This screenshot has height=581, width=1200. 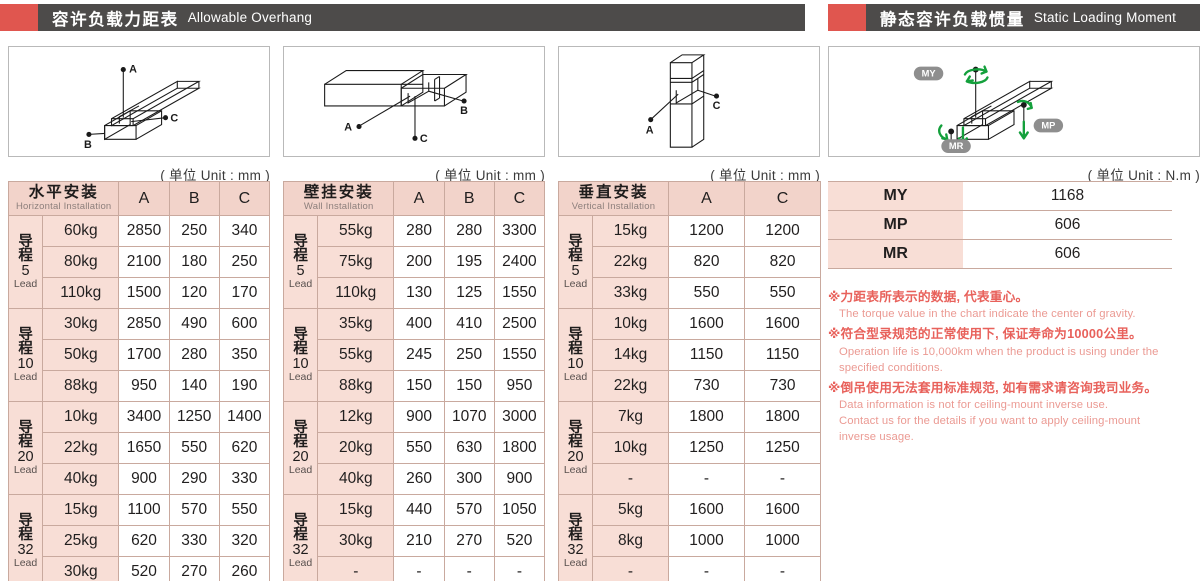 I want to click on value-cell-c: 250, so click(x=244, y=262).